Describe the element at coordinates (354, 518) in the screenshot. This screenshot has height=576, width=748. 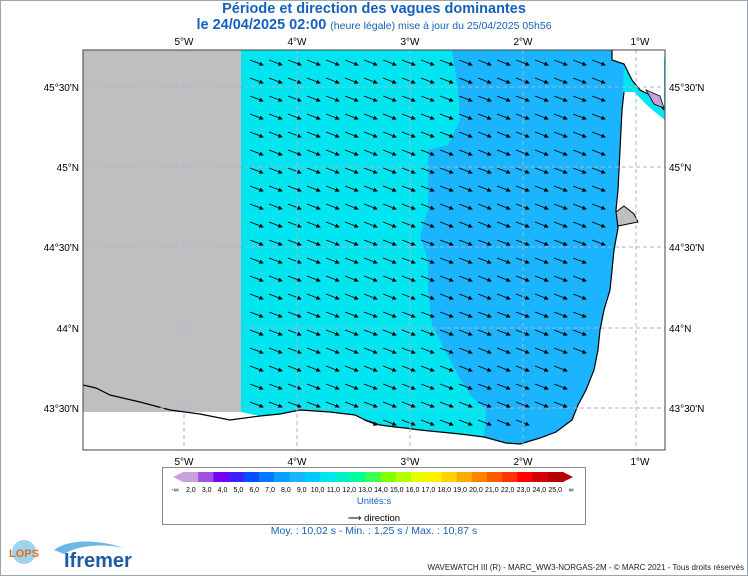
I see `arrow-icon: ⟶` at that location.